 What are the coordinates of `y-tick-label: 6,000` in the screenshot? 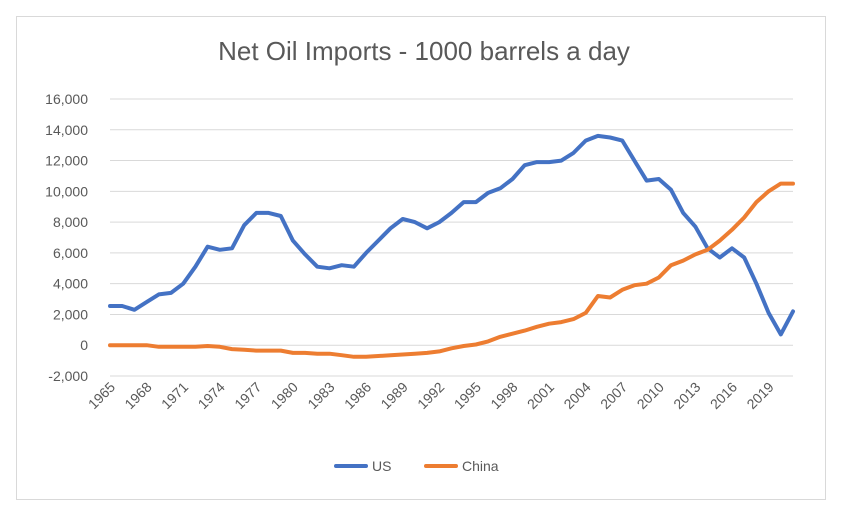 It's located at (70, 253).